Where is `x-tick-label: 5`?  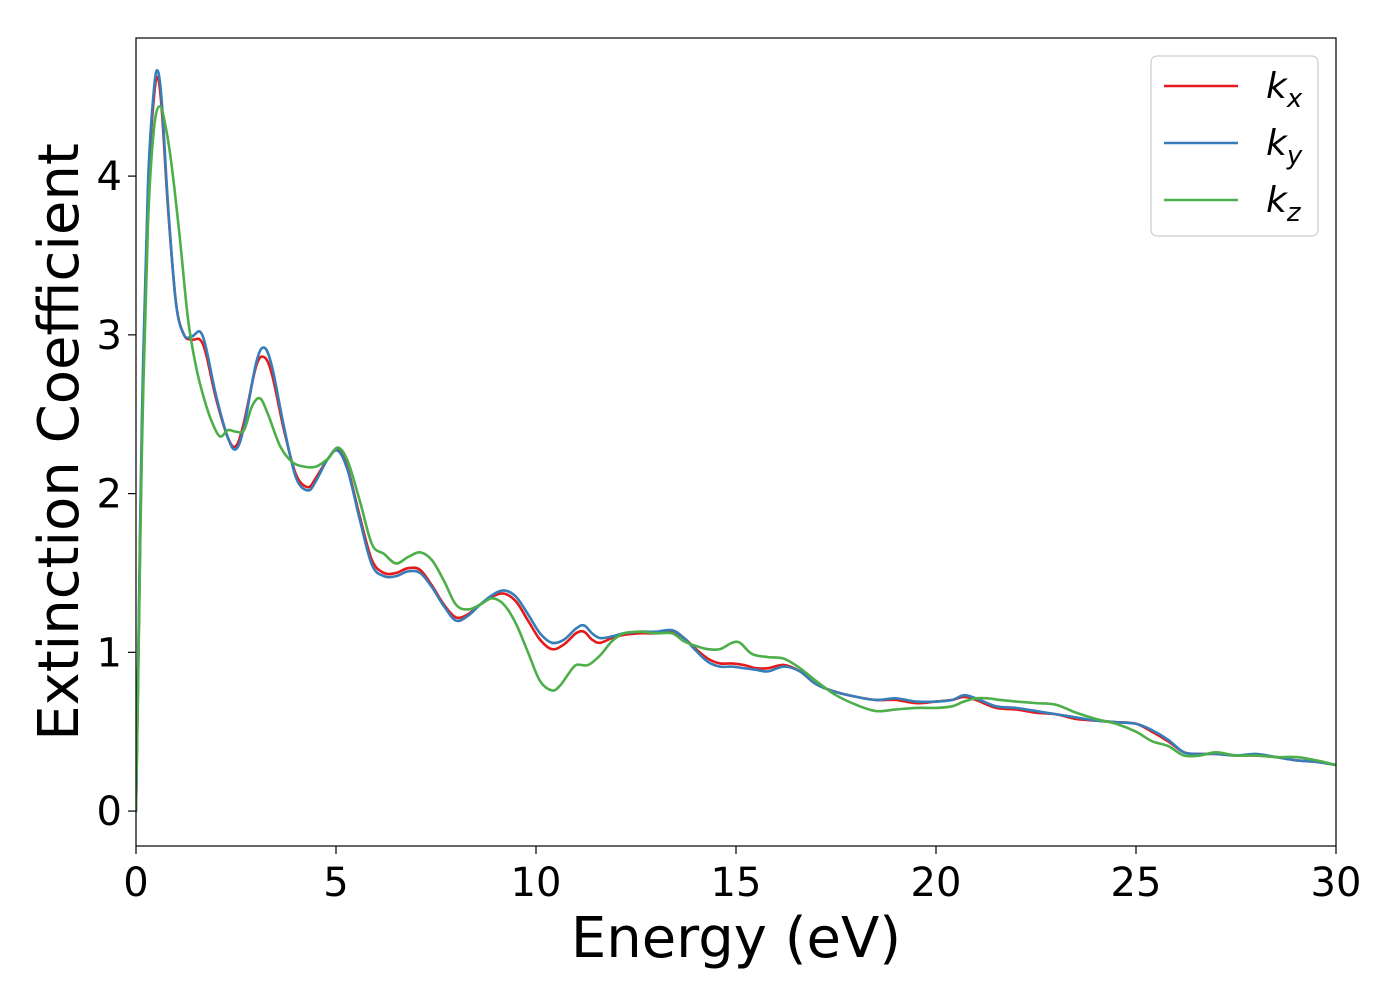 x-tick-label: 5 is located at coordinates (335, 883).